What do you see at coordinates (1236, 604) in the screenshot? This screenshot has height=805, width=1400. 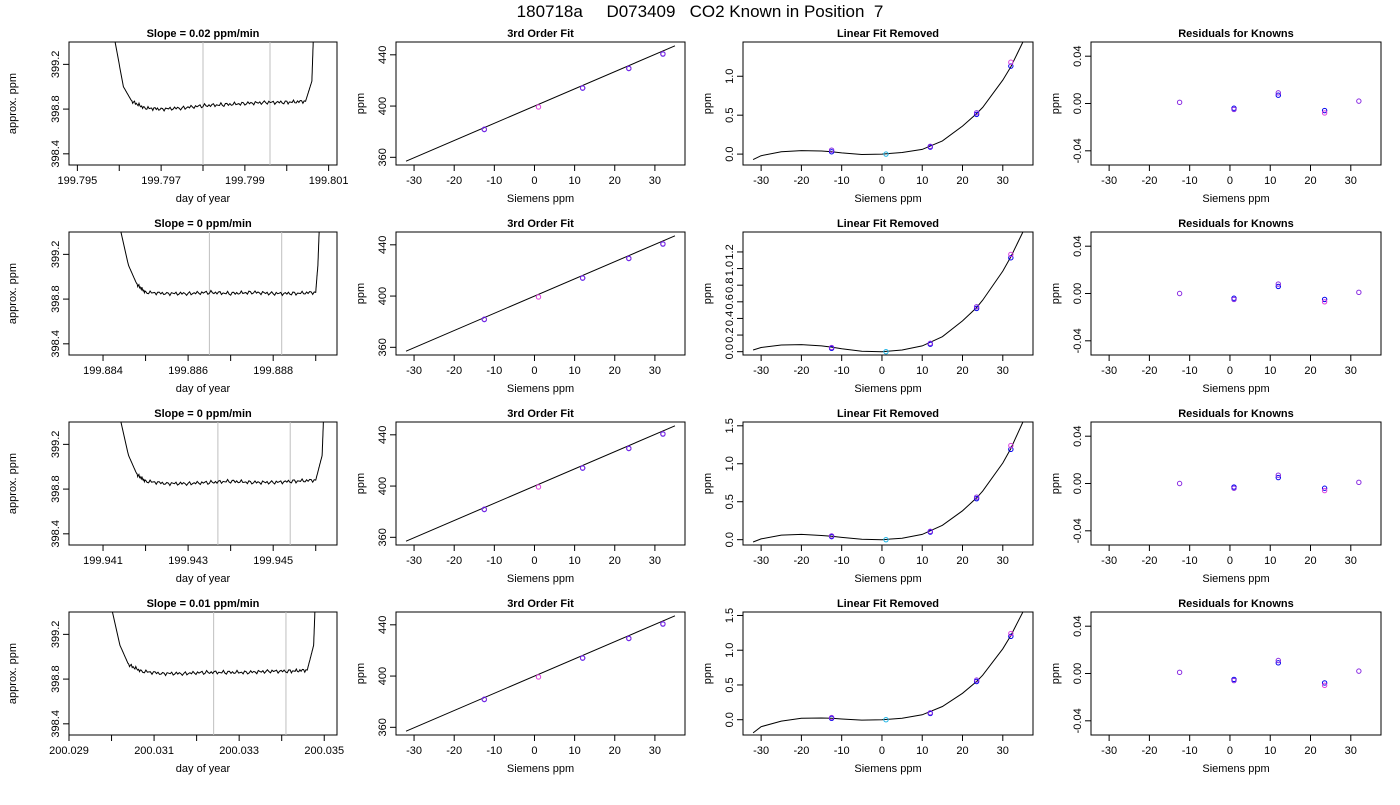 I see `panel-title: Residuals for Knowns` at bounding box center [1236, 604].